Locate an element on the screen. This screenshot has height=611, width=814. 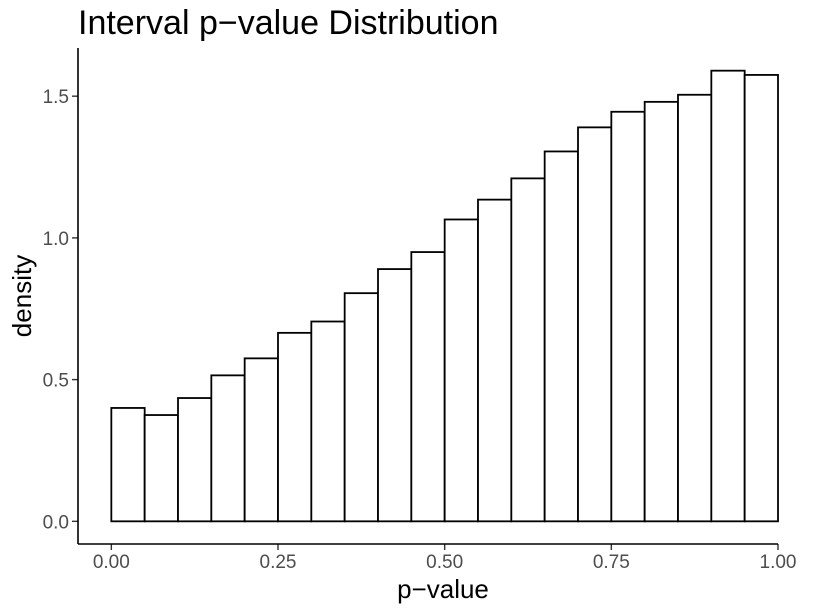
x-axis-title: p−value is located at coordinates (443, 589).